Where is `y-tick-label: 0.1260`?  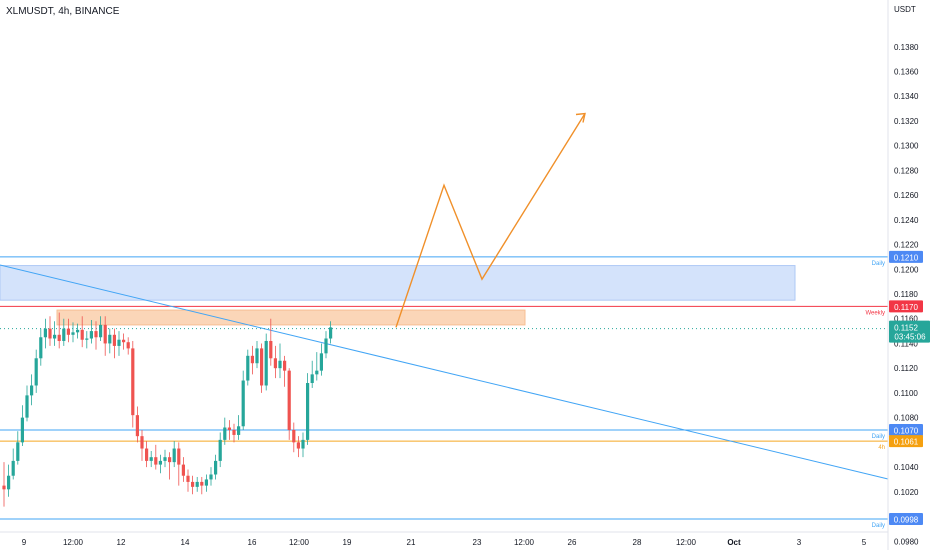
y-tick-label: 0.1260 is located at coordinates (906, 195).